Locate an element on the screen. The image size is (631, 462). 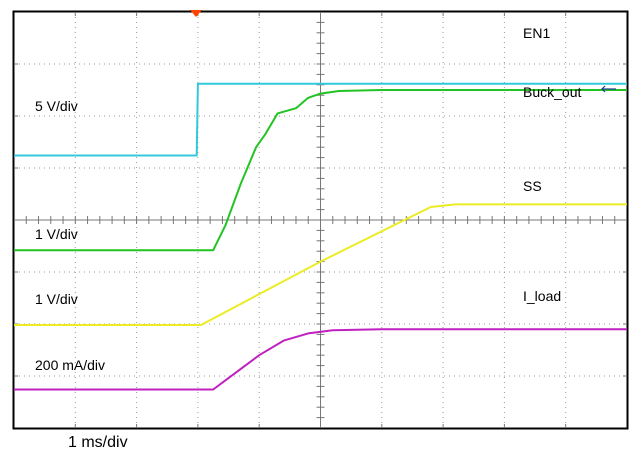
label-ss: SS is located at coordinates (532, 186).